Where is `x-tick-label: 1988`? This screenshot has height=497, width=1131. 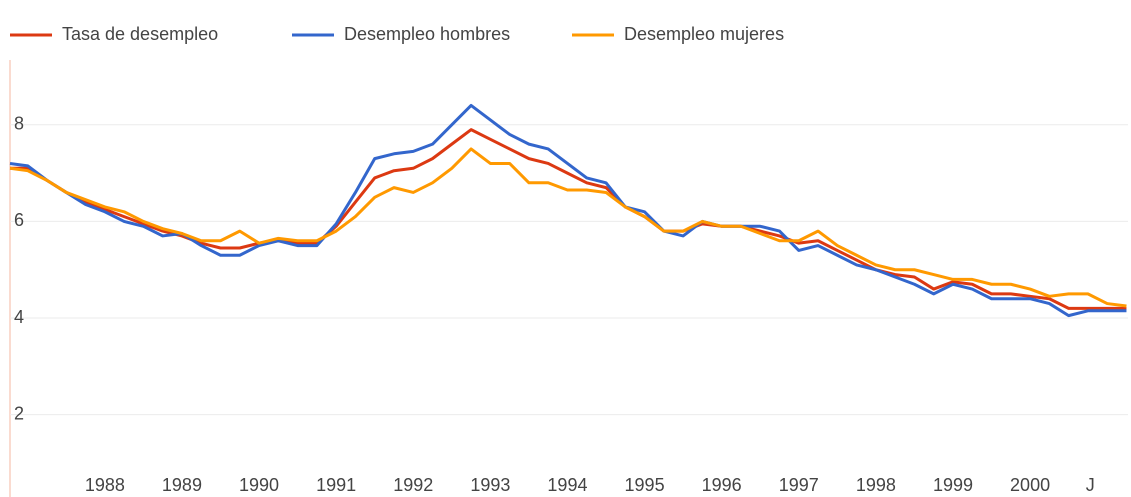
x-tick-label: 1988 is located at coordinates (105, 485).